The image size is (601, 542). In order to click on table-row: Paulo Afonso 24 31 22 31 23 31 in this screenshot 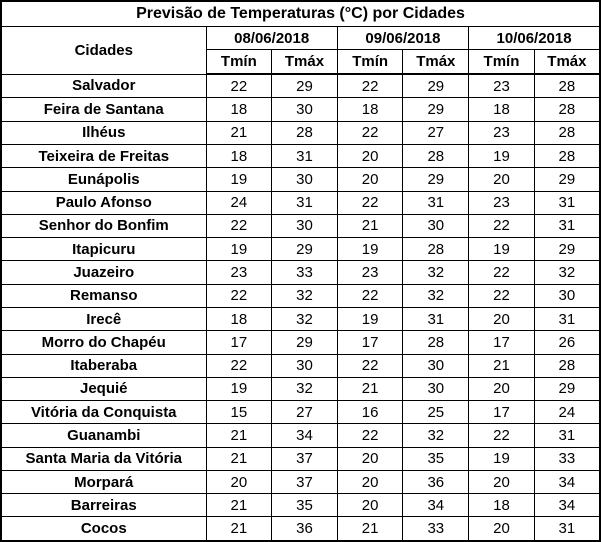, I will do `click(300, 202)`.